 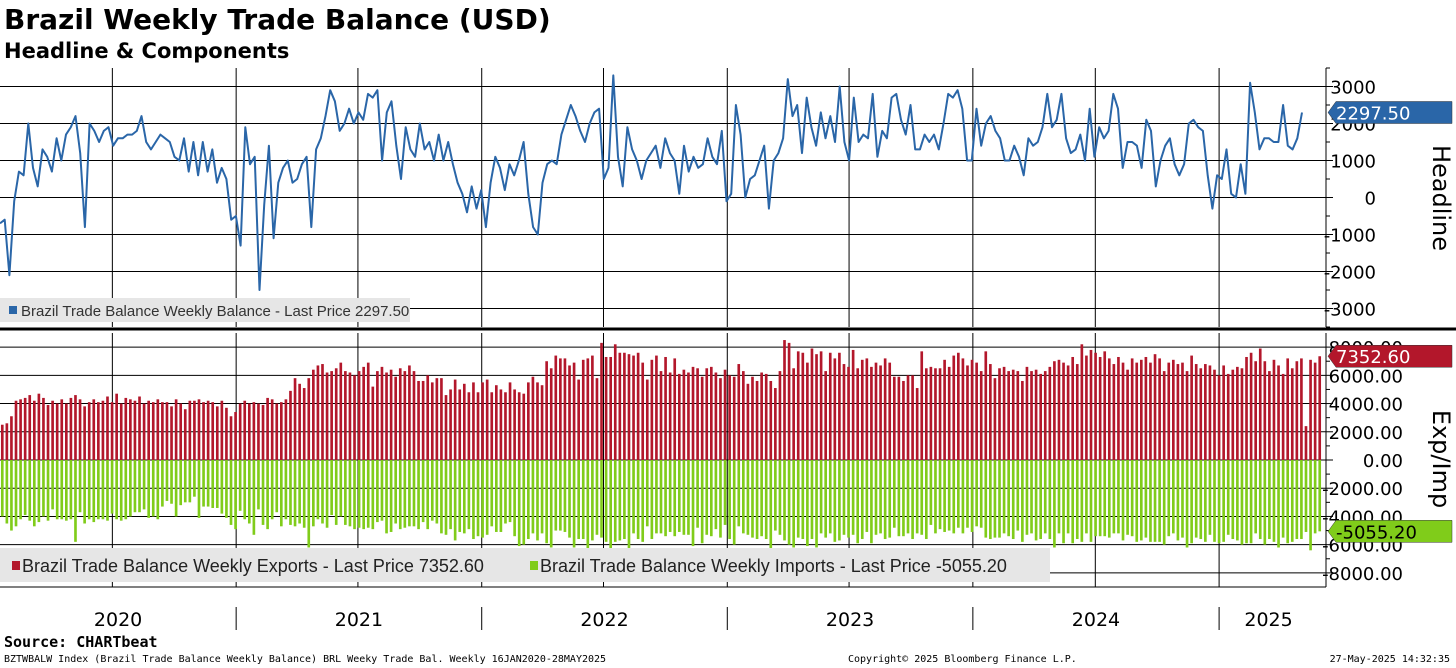 What do you see at coordinates (1096, 619) in the screenshot?
I see `x-tick-label: 2024` at bounding box center [1096, 619].